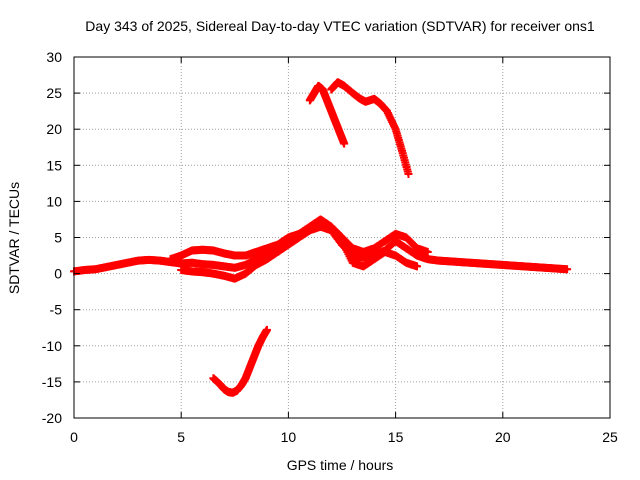 This screenshot has width=640, height=480. Describe the element at coordinates (54, 57) in the screenshot. I see `y-tick-label: 30` at that location.